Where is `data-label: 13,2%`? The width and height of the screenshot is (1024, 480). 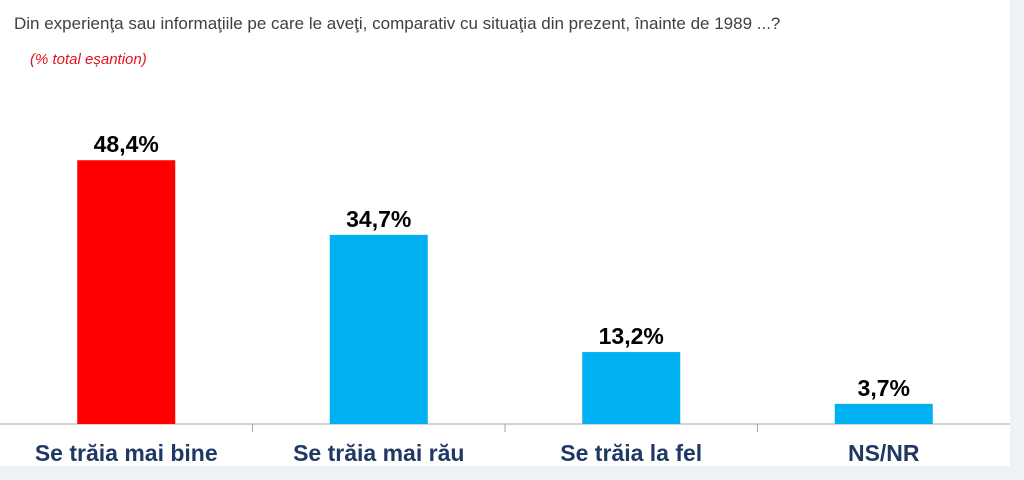
data-label: 13,2% is located at coordinates (631, 336).